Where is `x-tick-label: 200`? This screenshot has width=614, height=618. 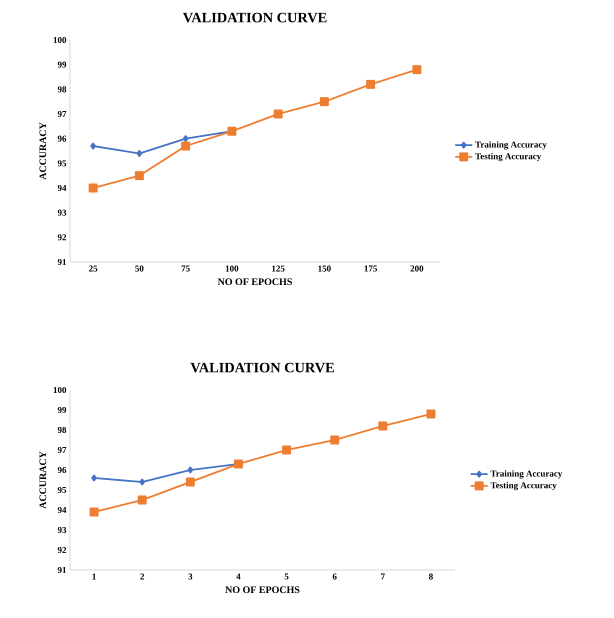
x-tick-label: 200 is located at coordinates (417, 269).